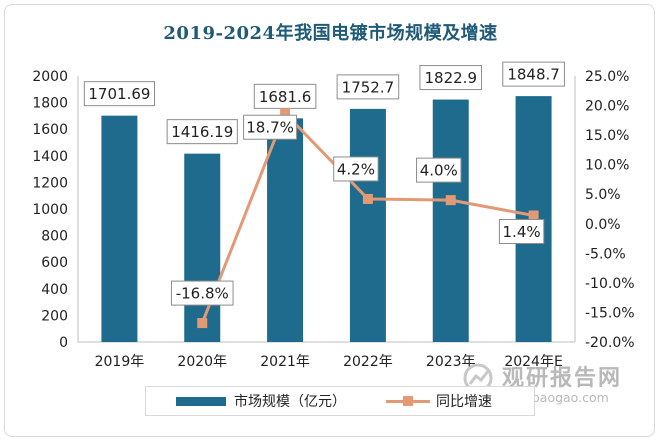 The image size is (661, 443). Describe the element at coordinates (50, 130) in the screenshot. I see `left-tick-label: 1600` at that location.